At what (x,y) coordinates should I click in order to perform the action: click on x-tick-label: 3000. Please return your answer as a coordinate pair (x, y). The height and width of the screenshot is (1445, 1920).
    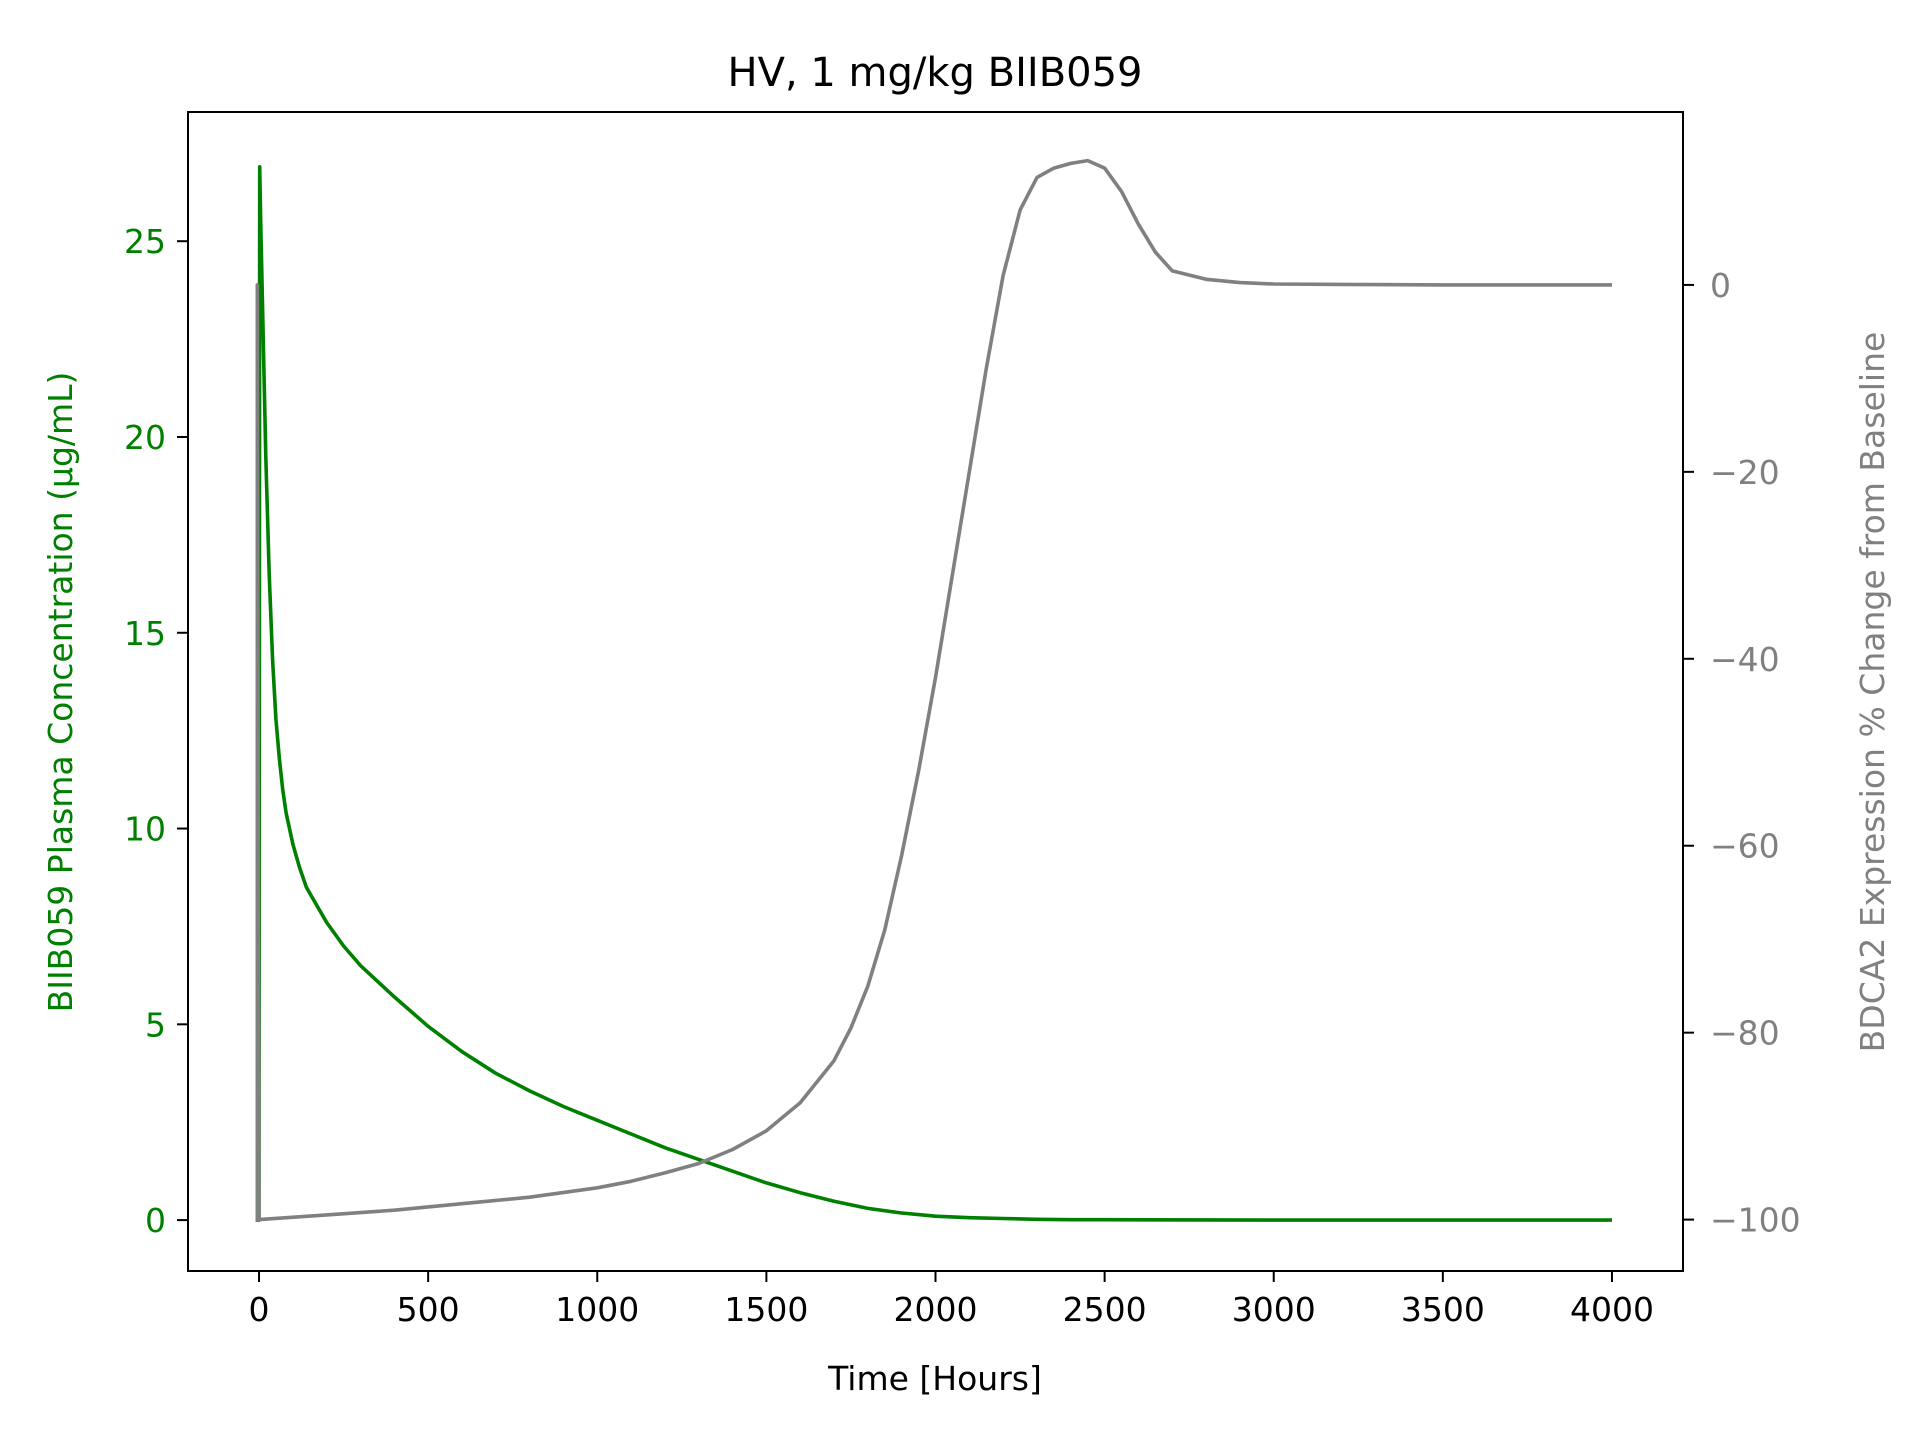
    Looking at the image, I should click on (1274, 1309).